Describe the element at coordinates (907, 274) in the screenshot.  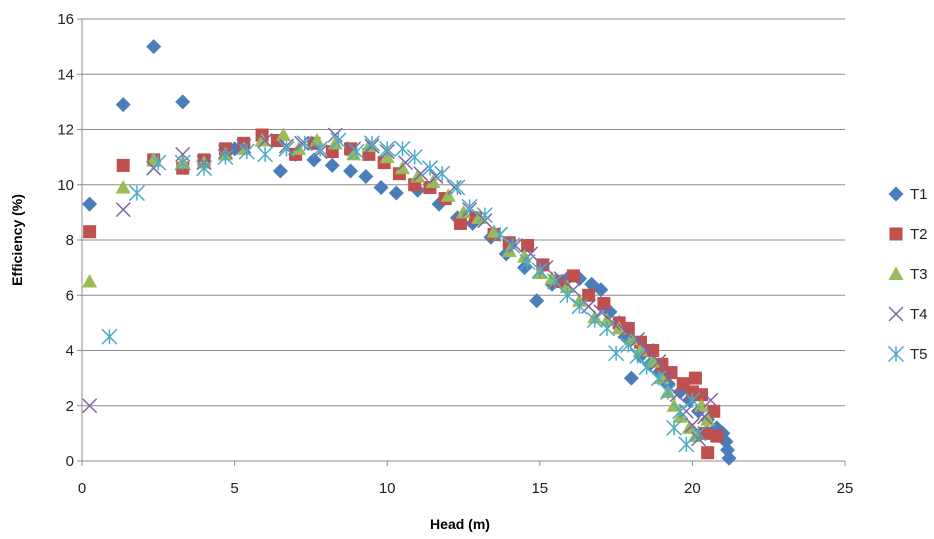
I see `legend: T1 T2 T3 T4 T5` at that location.